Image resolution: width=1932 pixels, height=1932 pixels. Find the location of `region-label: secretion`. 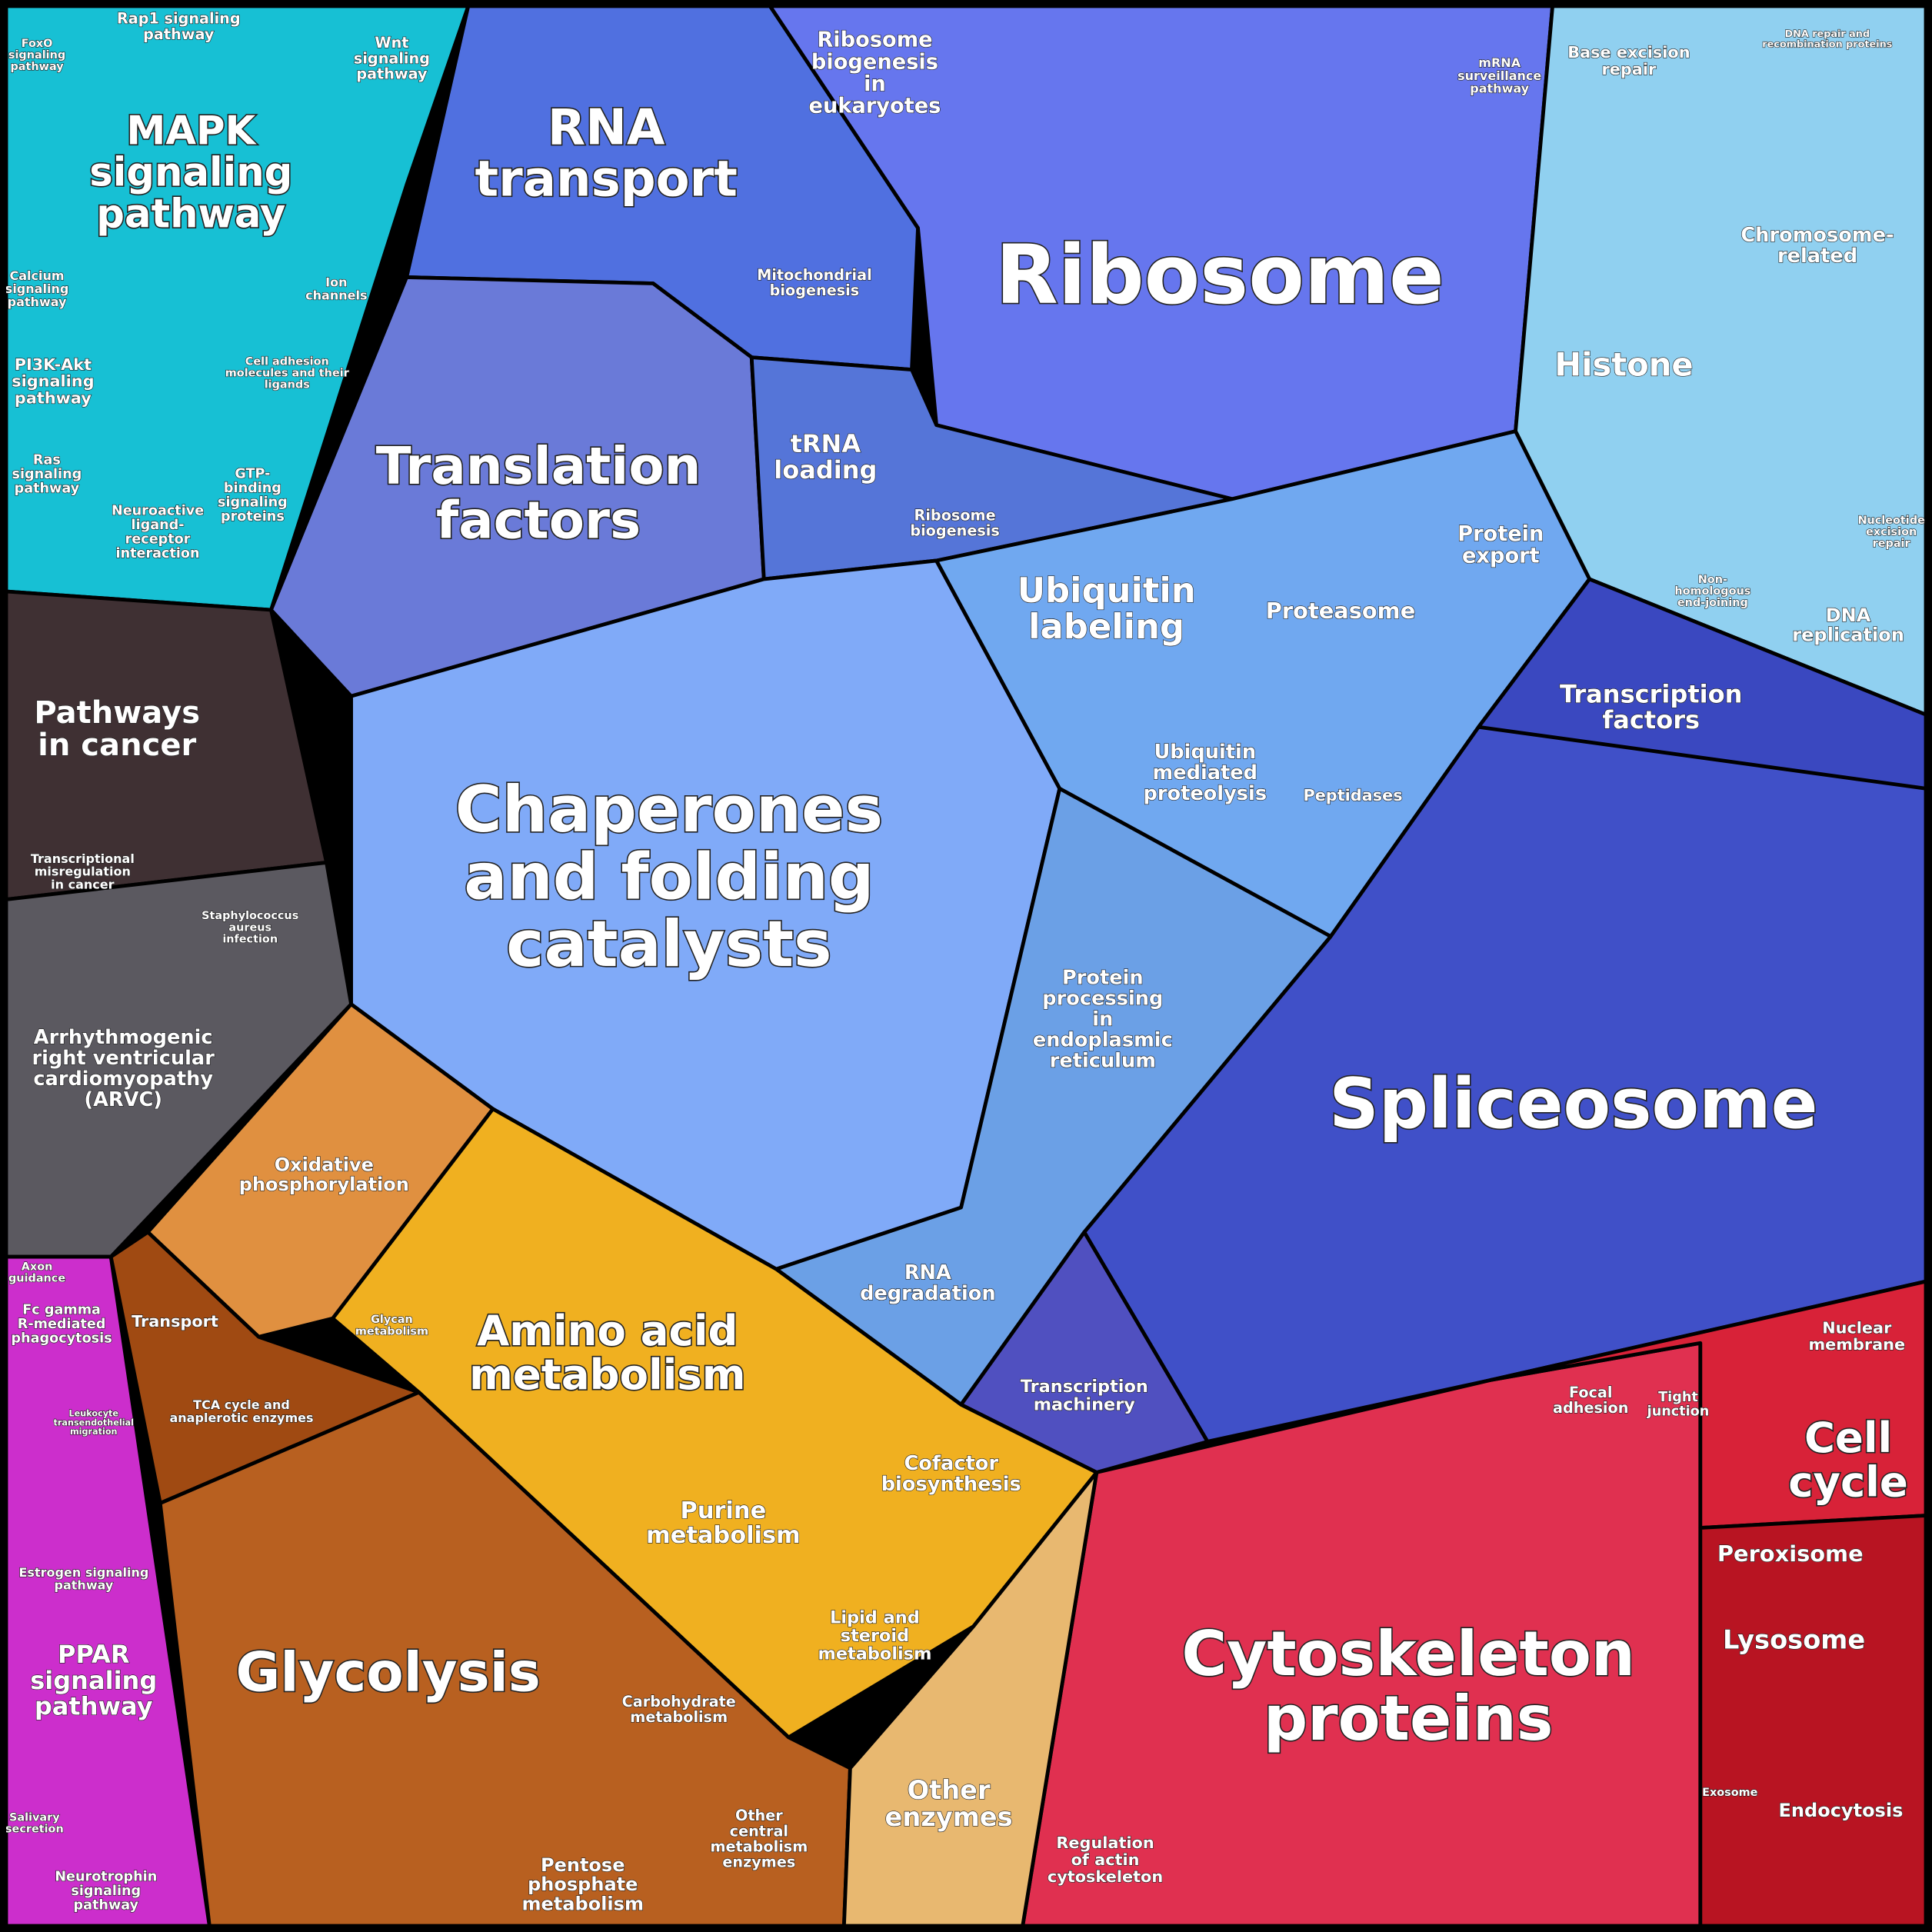

region-label: secretion is located at coordinates (34, 1830).